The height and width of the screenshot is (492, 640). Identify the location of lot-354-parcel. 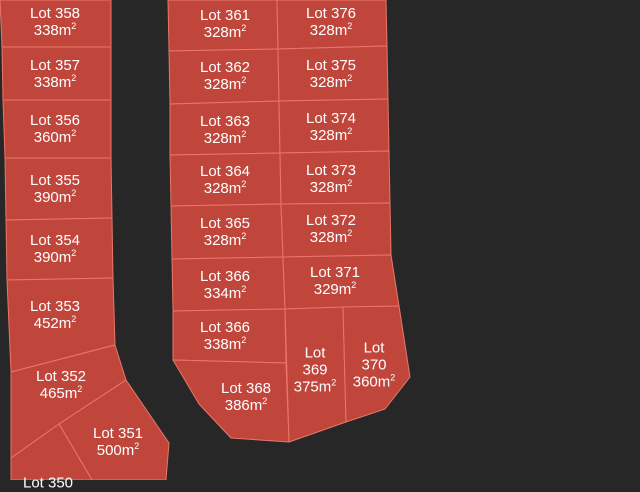
(59, 249).